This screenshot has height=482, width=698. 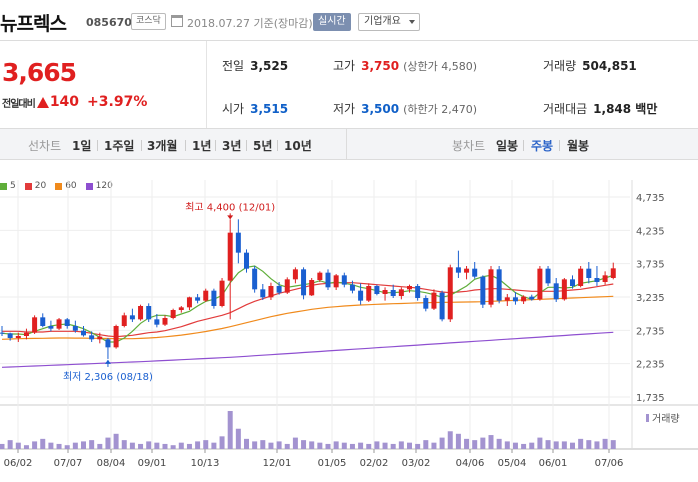 What do you see at coordinates (232, 146) in the screenshot?
I see `period-3y: 3년` at bounding box center [232, 146].